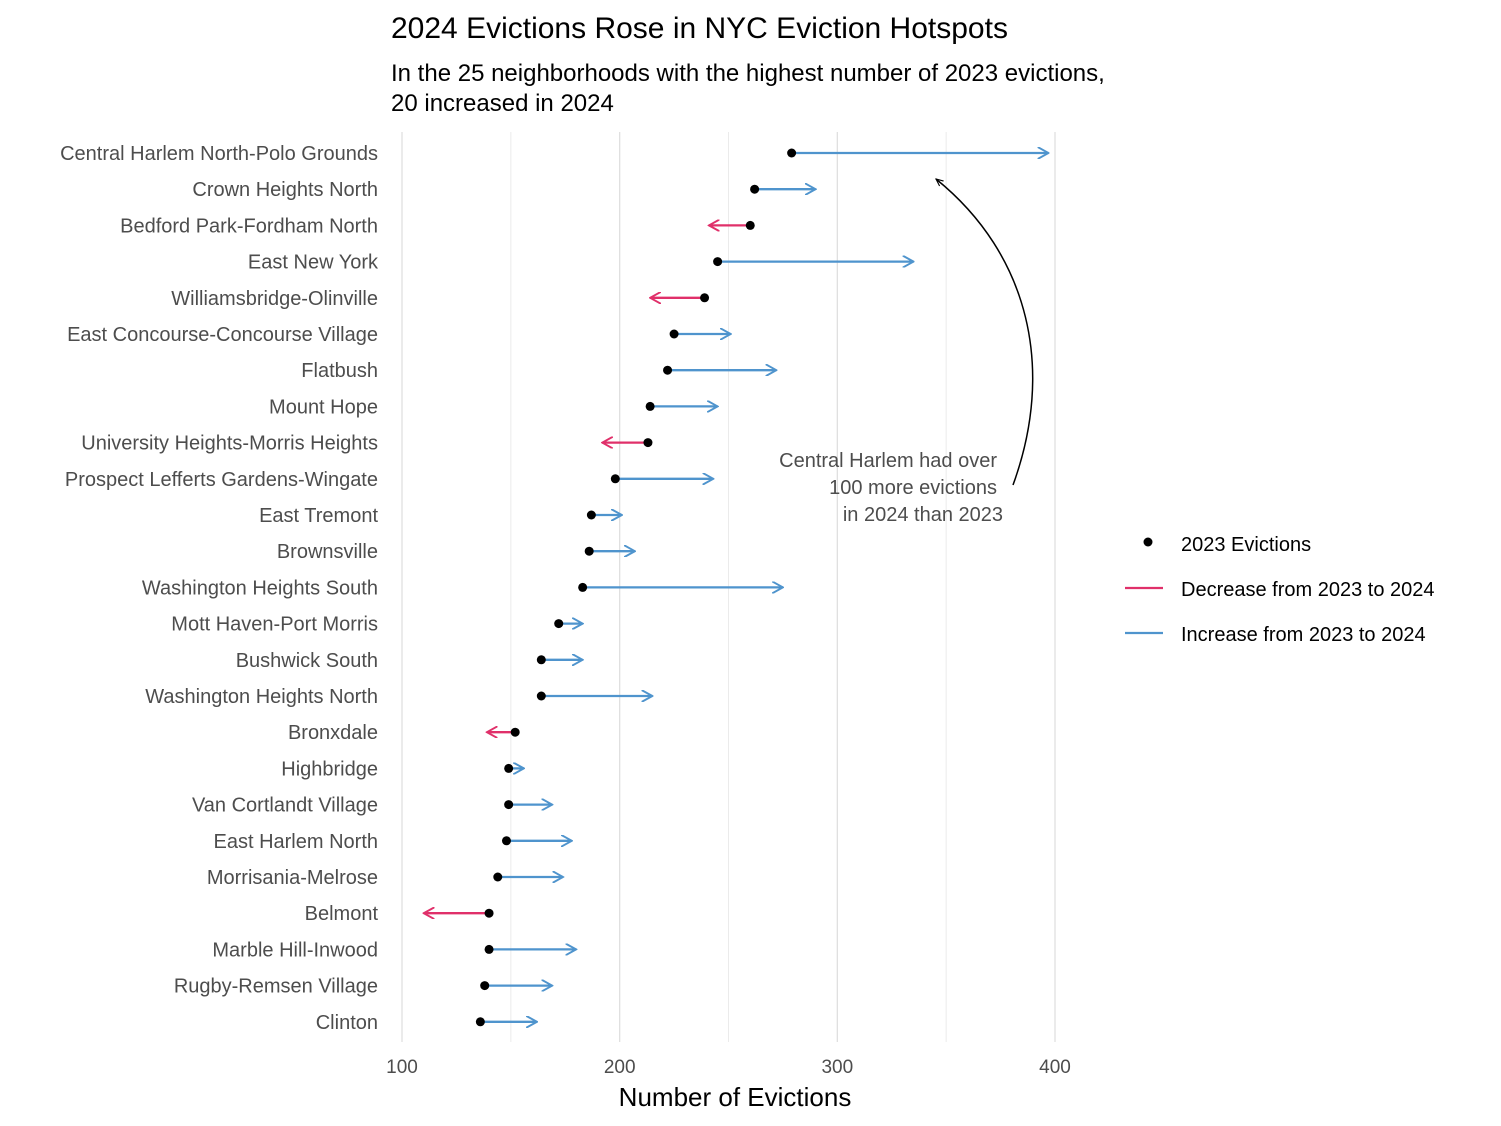 The height and width of the screenshot is (1126, 1501). I want to click on category-label: Van Cortlandt Village, so click(285, 806).